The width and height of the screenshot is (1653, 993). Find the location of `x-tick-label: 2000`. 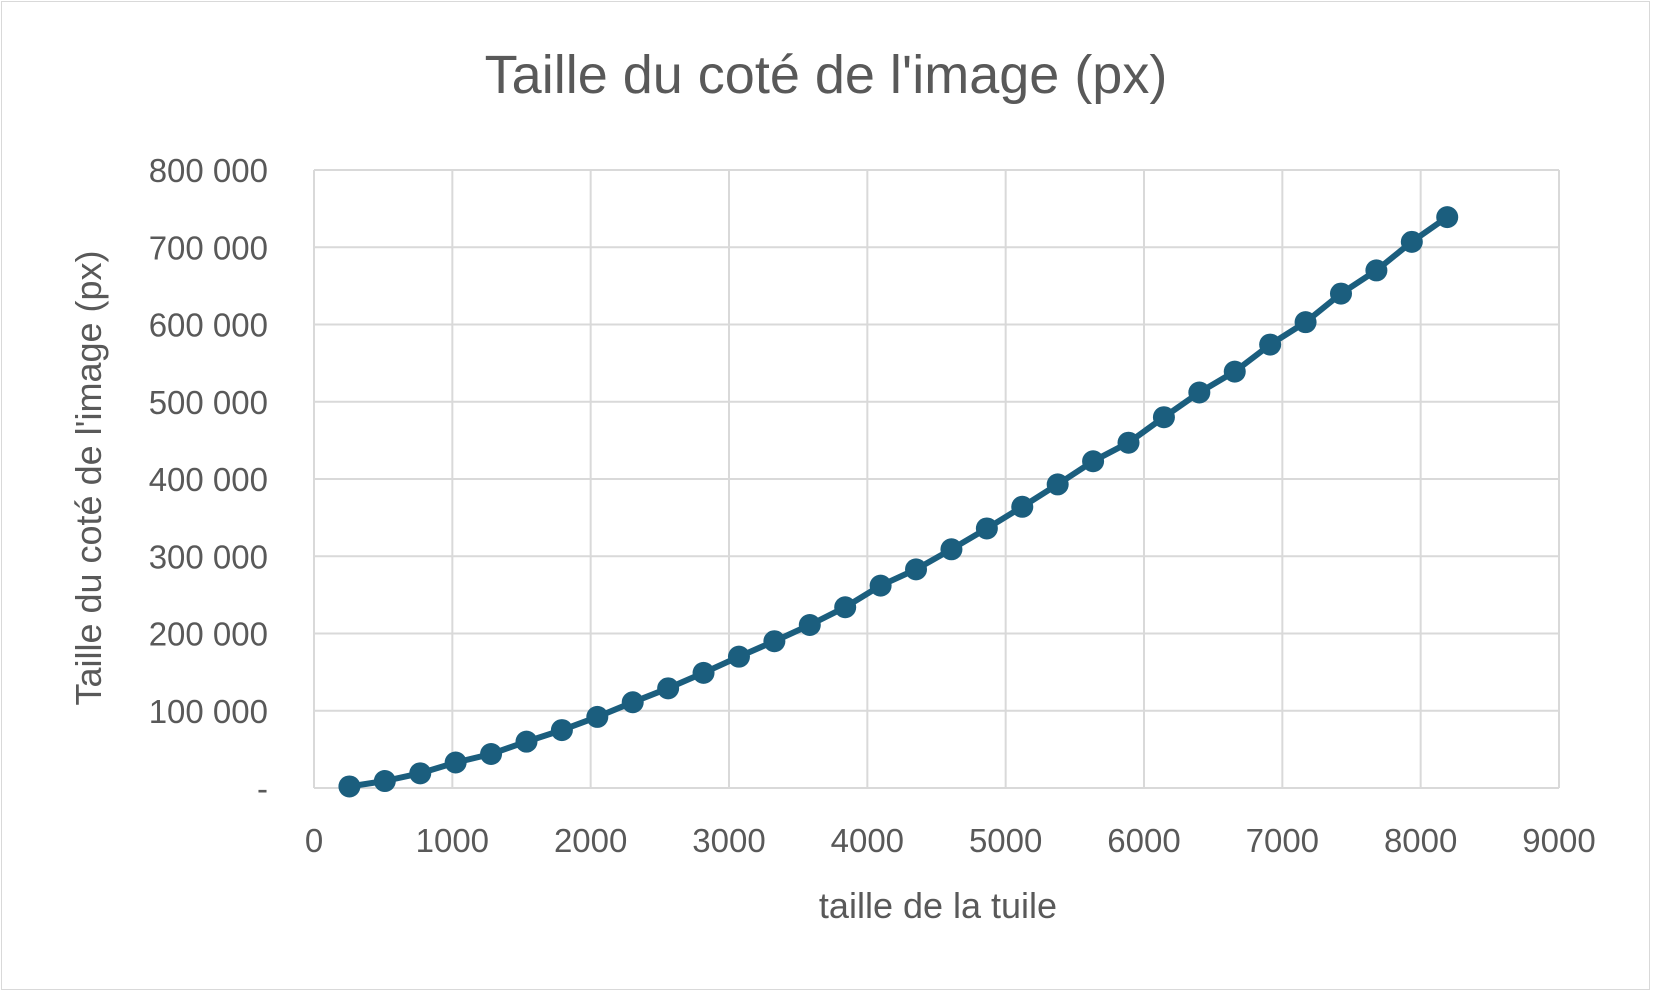

x-tick-label: 2000 is located at coordinates (590, 840).